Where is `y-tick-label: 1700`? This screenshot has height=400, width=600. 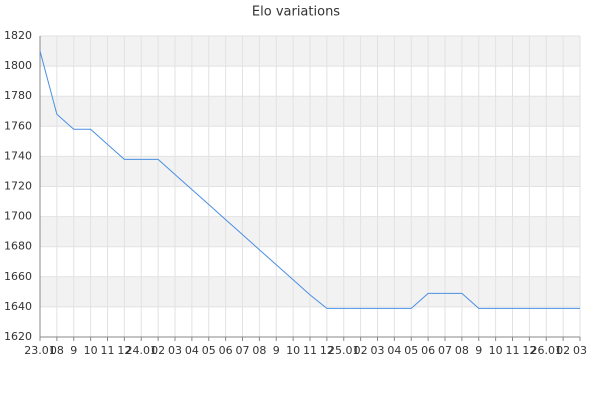 y-tick-label: 1700 is located at coordinates (18, 216).